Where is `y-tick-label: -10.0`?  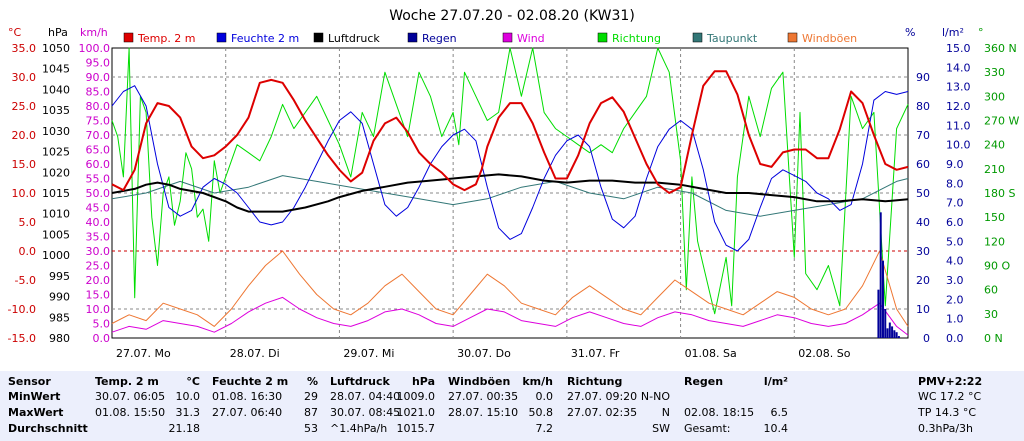 y-tick-label: -10.0 is located at coordinates (22, 309).